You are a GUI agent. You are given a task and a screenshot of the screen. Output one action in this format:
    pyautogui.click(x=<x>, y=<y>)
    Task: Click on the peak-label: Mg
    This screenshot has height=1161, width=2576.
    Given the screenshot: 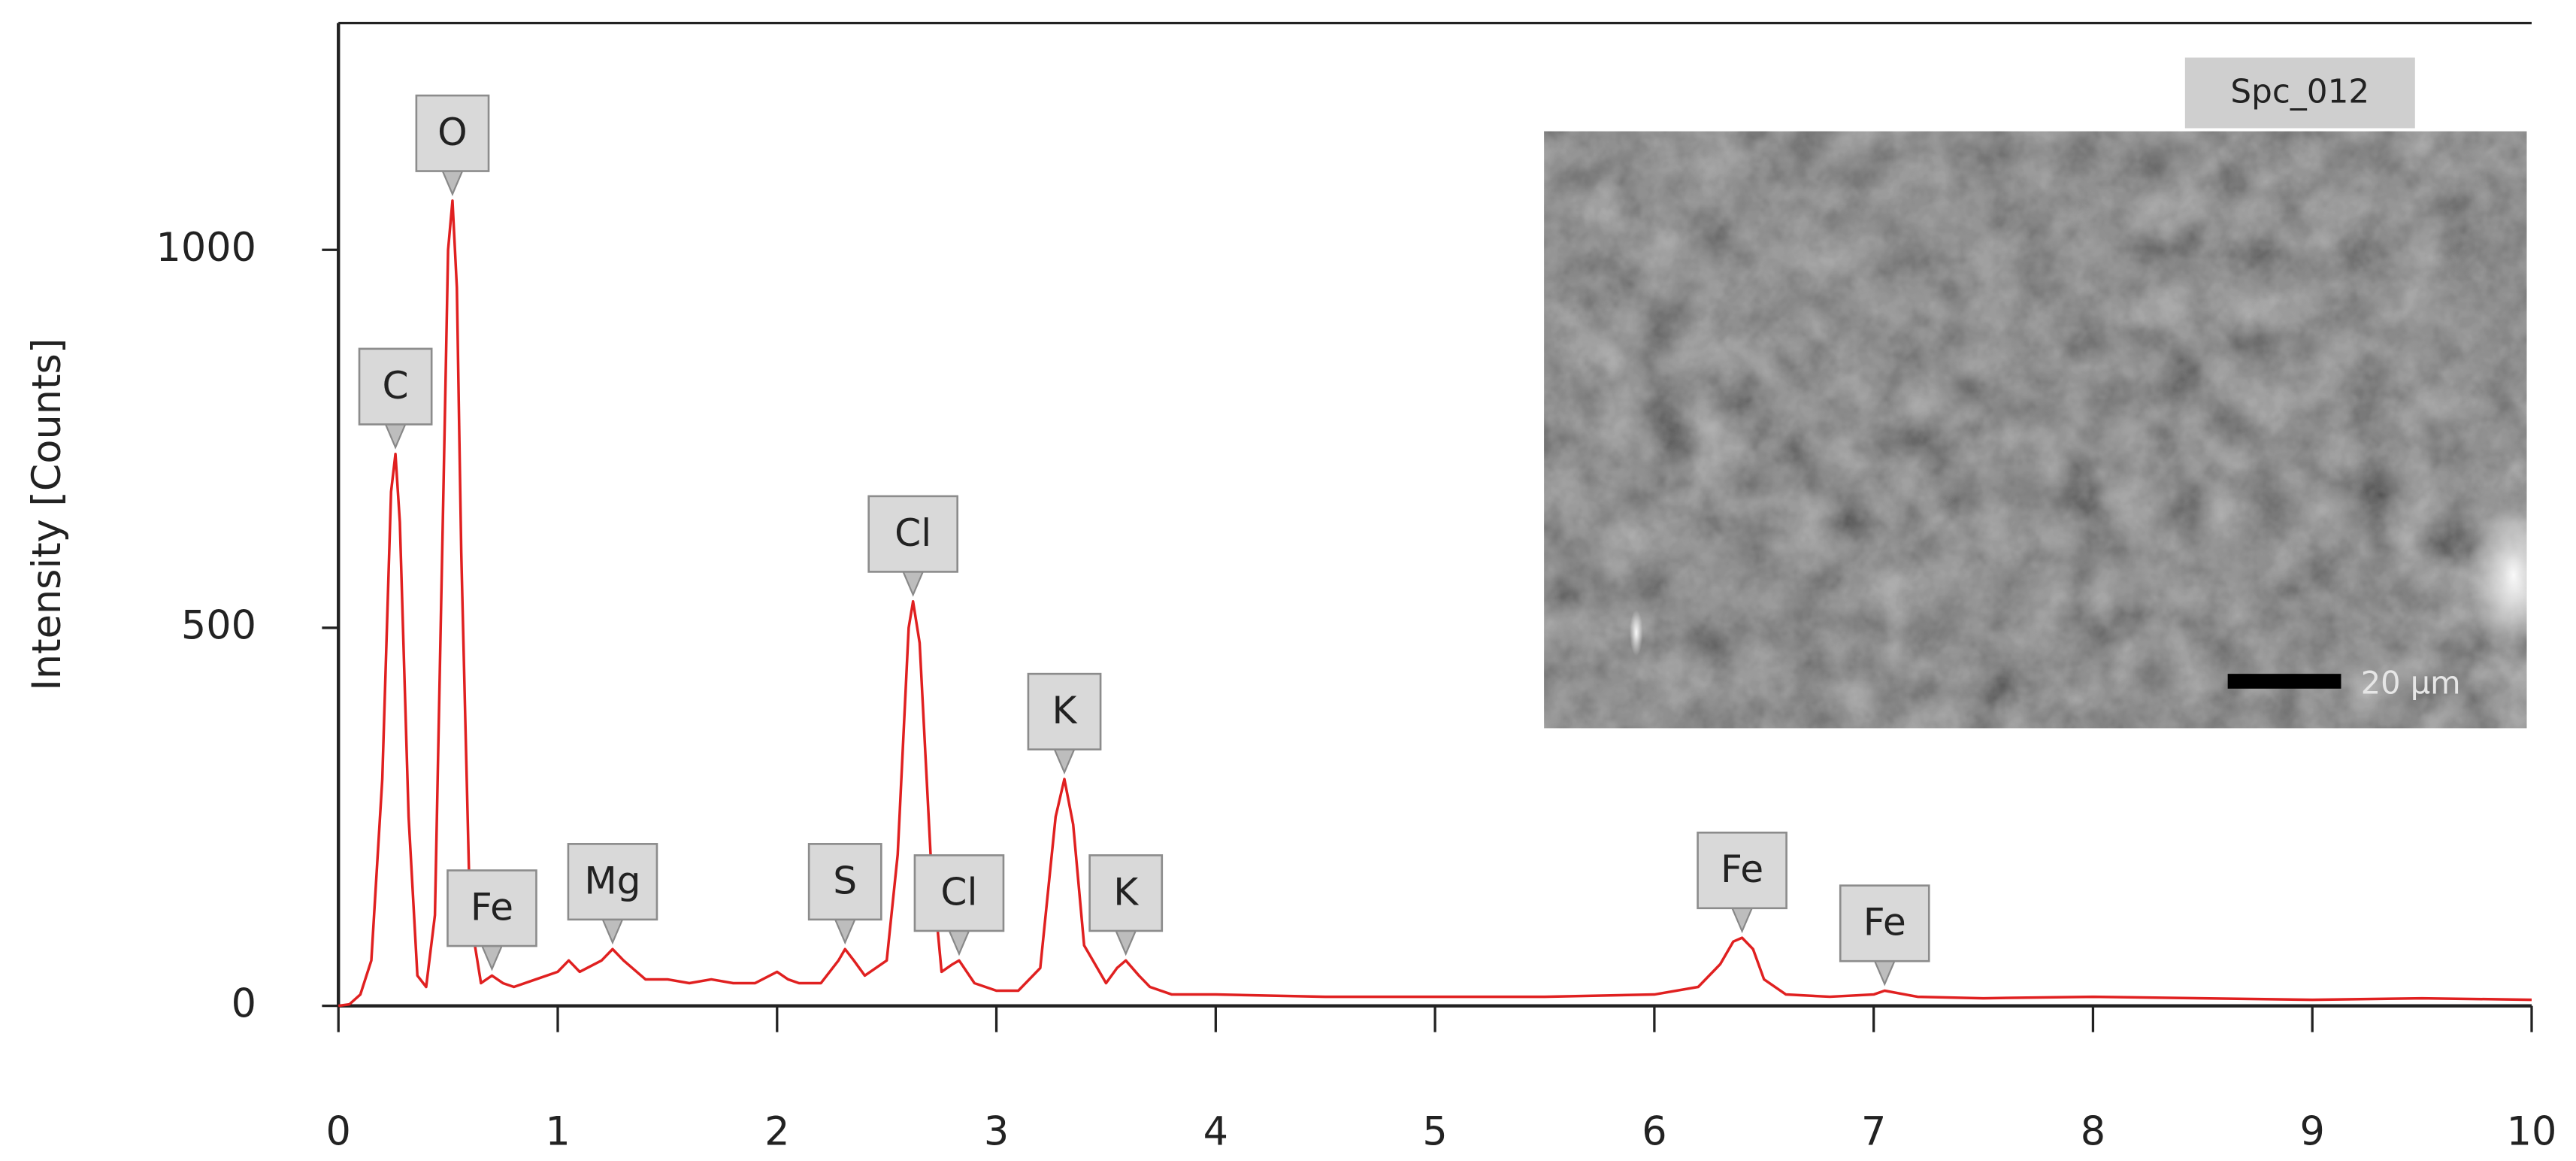 What is the action you would take?
    pyautogui.click(x=612, y=894)
    